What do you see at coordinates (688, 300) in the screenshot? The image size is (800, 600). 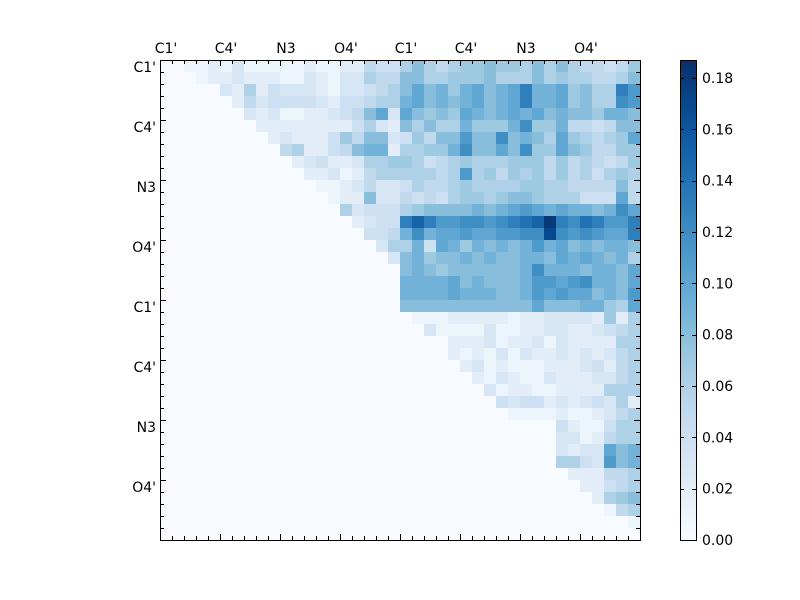 I see `colorbar-frame` at bounding box center [688, 300].